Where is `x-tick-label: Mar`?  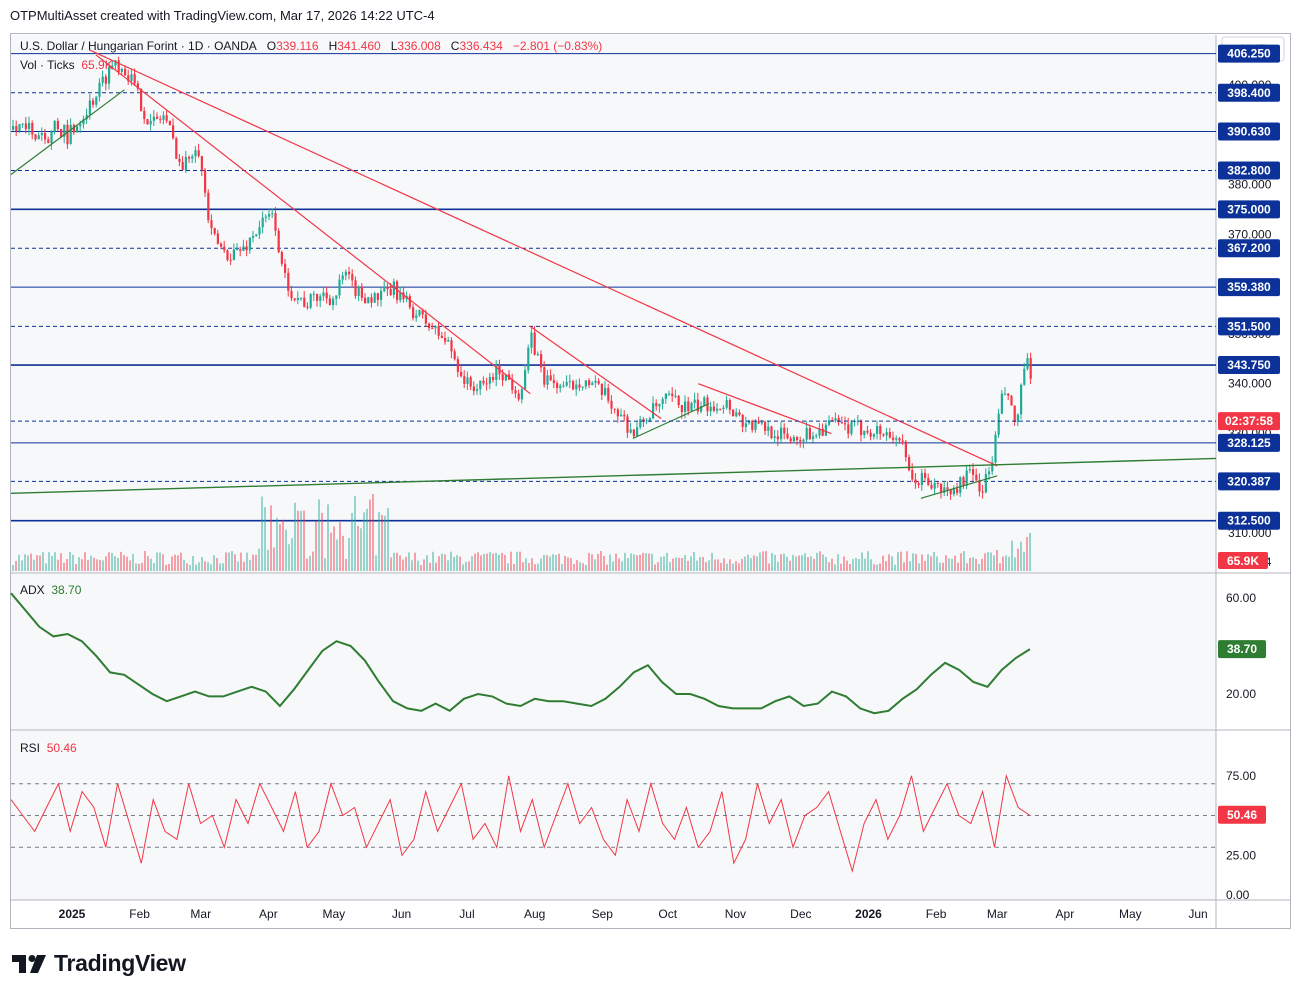
x-tick-label: Mar is located at coordinates (200, 914).